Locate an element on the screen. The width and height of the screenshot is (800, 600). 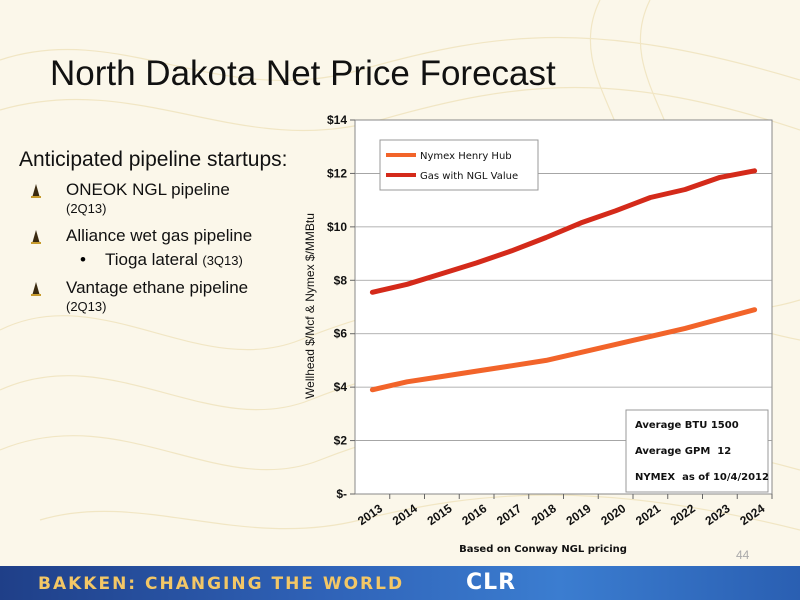
annotation-box is located at coordinates (697, 451).